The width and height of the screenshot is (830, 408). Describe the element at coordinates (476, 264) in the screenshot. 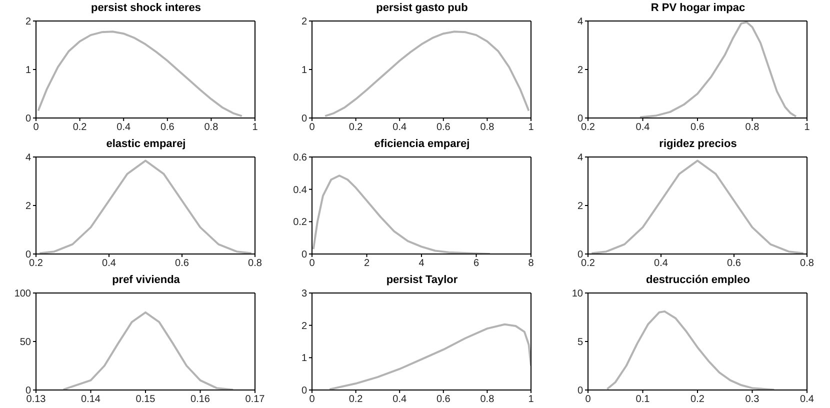

I see `x-tick-label: 6` at that location.